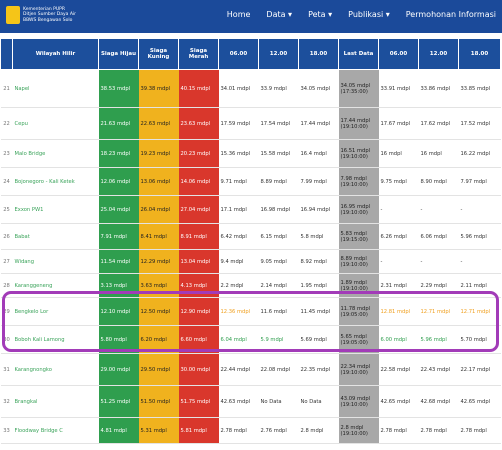  I want to click on cell-value: 22.35 mdpl, so click(315, 369).